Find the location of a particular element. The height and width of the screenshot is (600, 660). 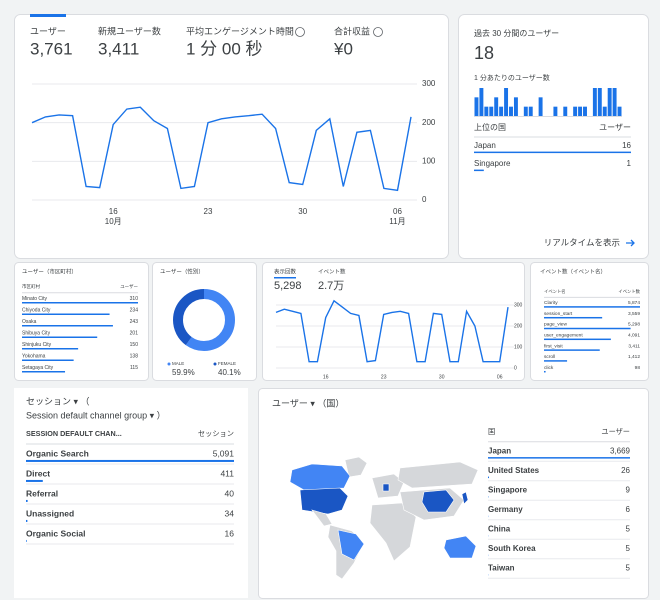

column-header: セッション is located at coordinates (216, 433).